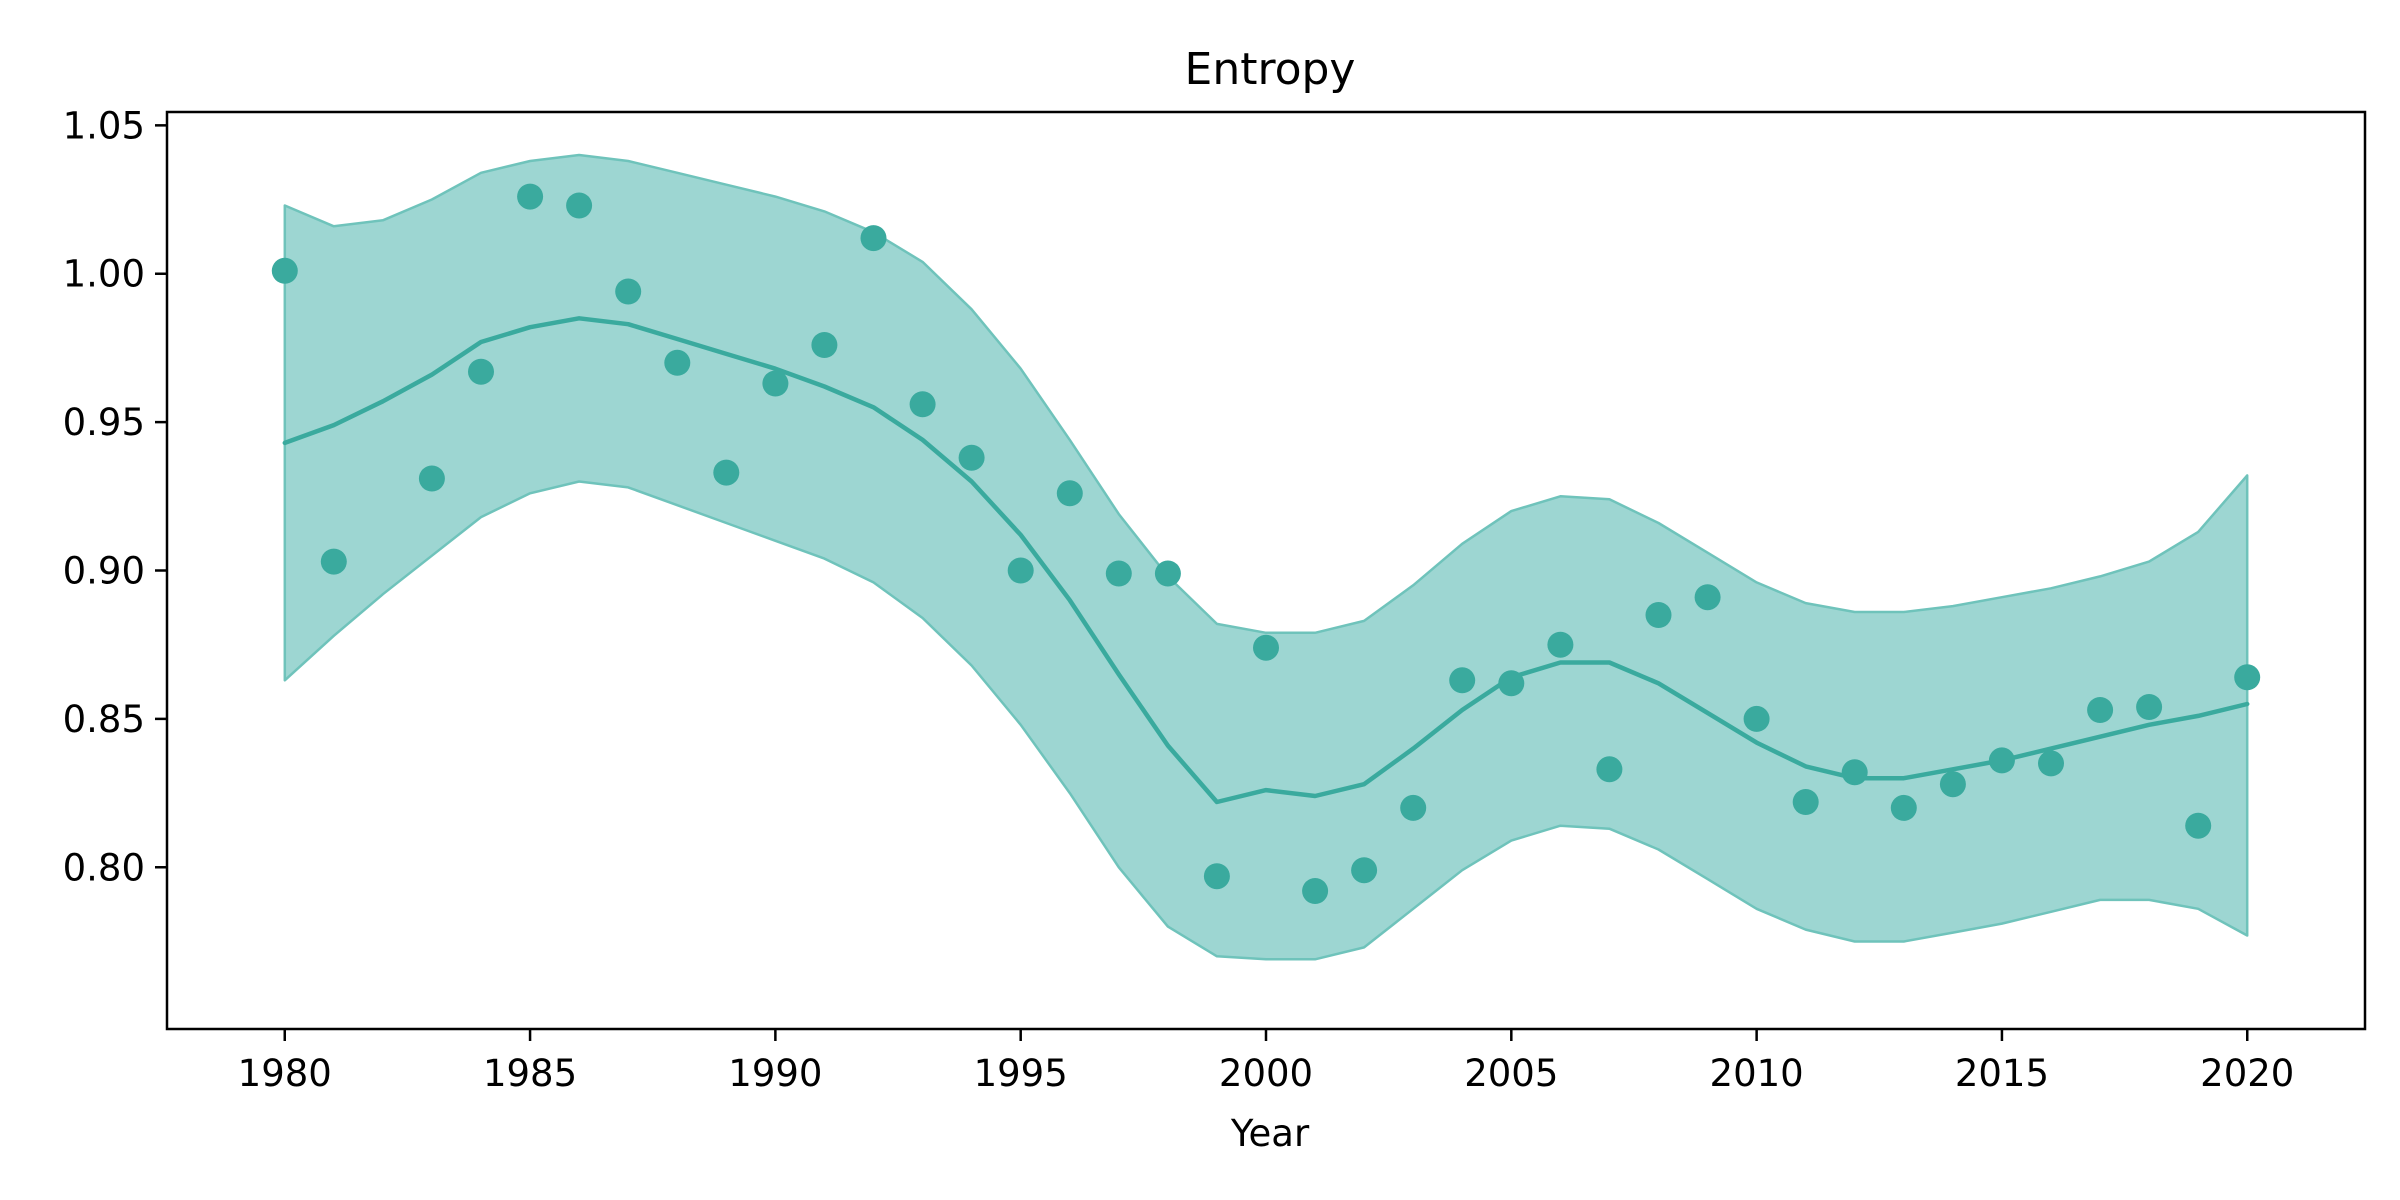 This screenshot has width=2400, height=1200. I want to click on y-tick-label: 0.95, so click(104, 422).